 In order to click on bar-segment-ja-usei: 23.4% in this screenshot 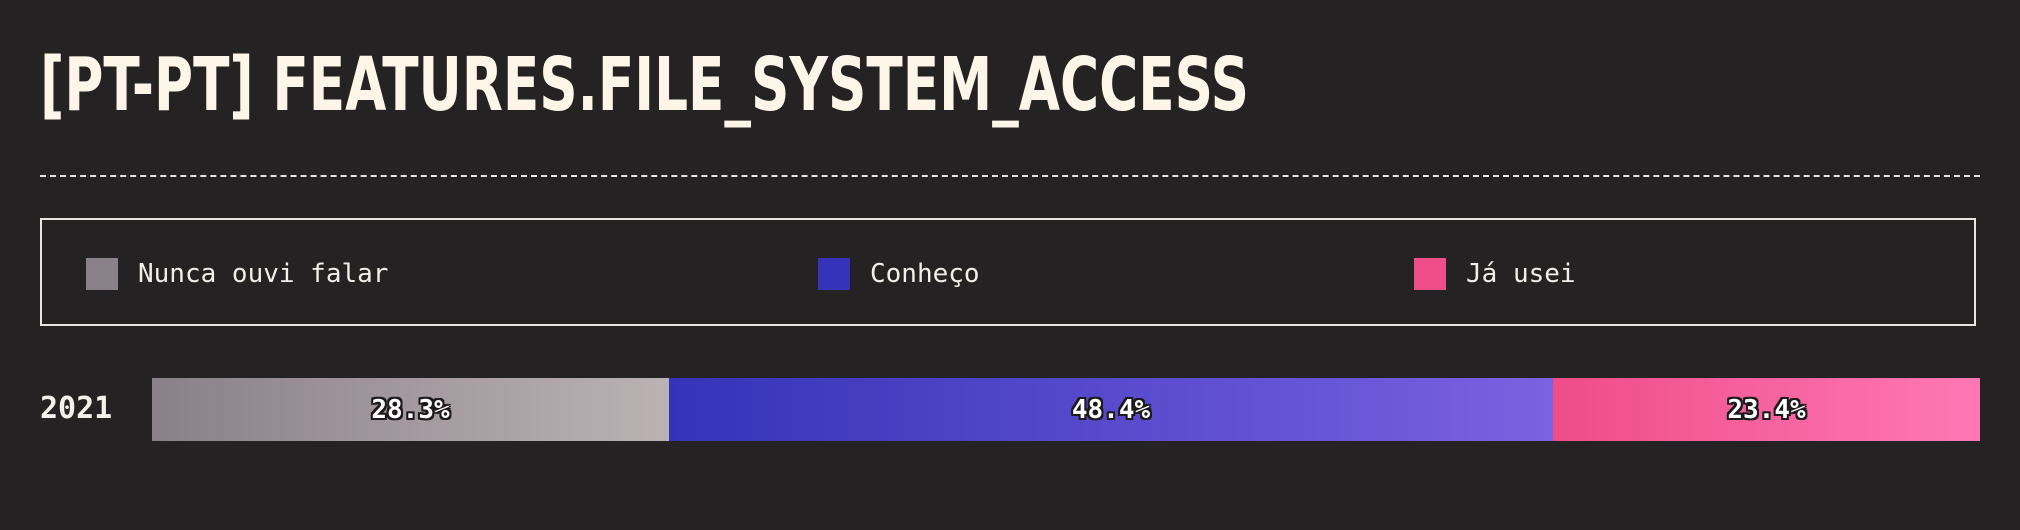, I will do `click(1766, 409)`.